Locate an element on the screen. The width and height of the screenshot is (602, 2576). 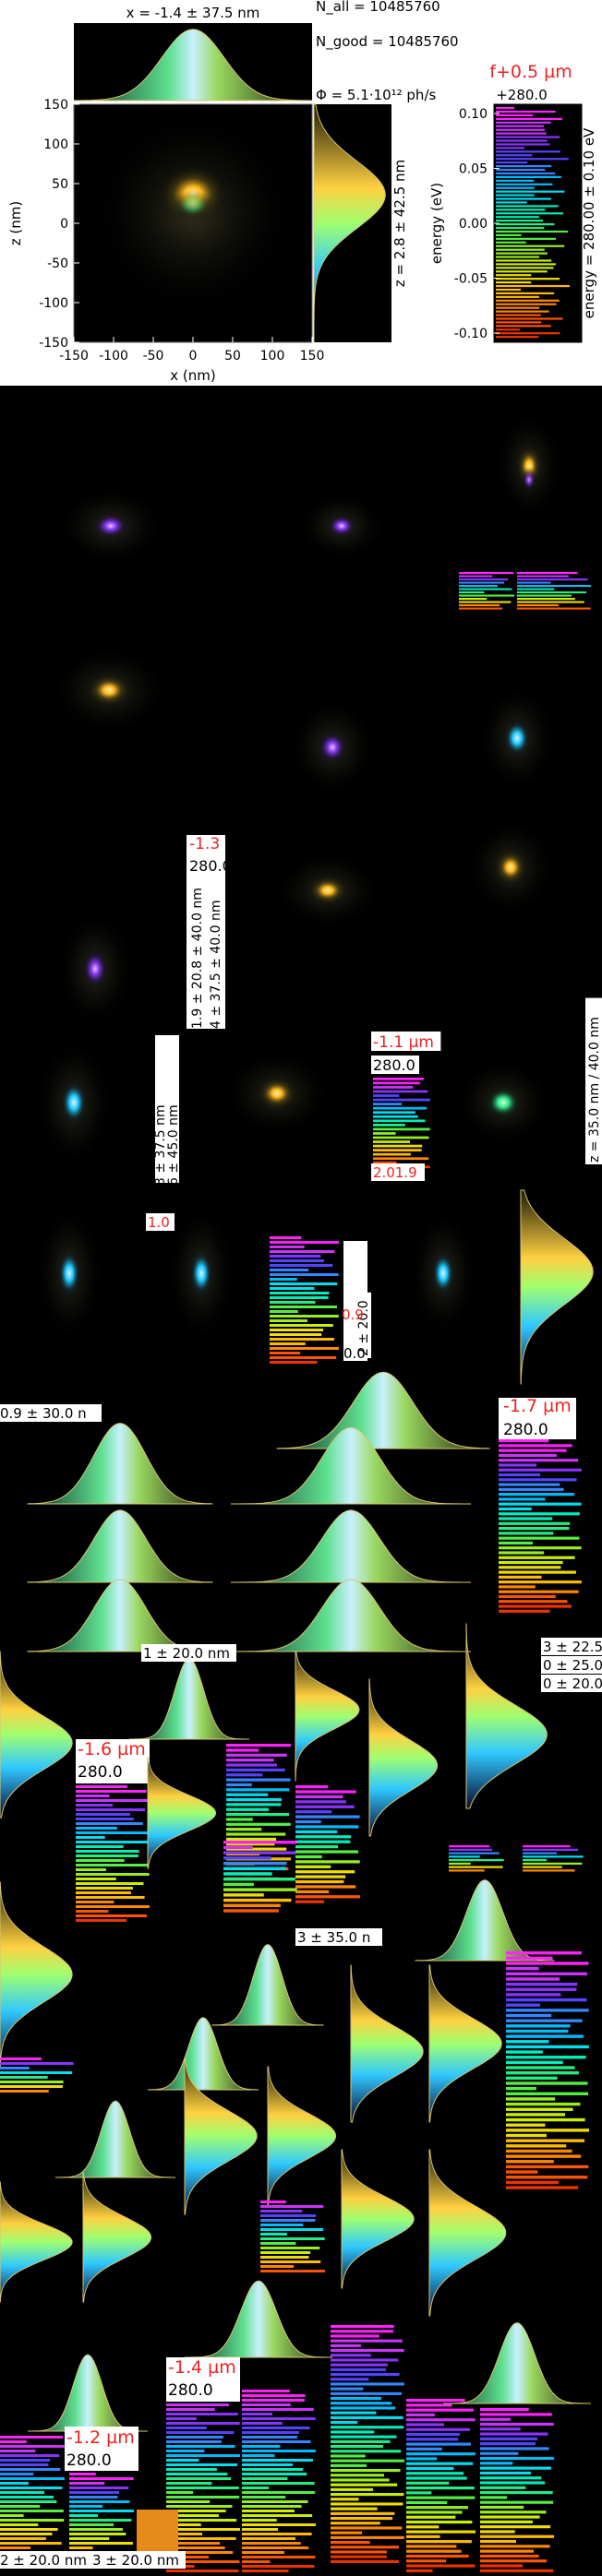
energy-top-label: +280.0 is located at coordinates (522, 95).